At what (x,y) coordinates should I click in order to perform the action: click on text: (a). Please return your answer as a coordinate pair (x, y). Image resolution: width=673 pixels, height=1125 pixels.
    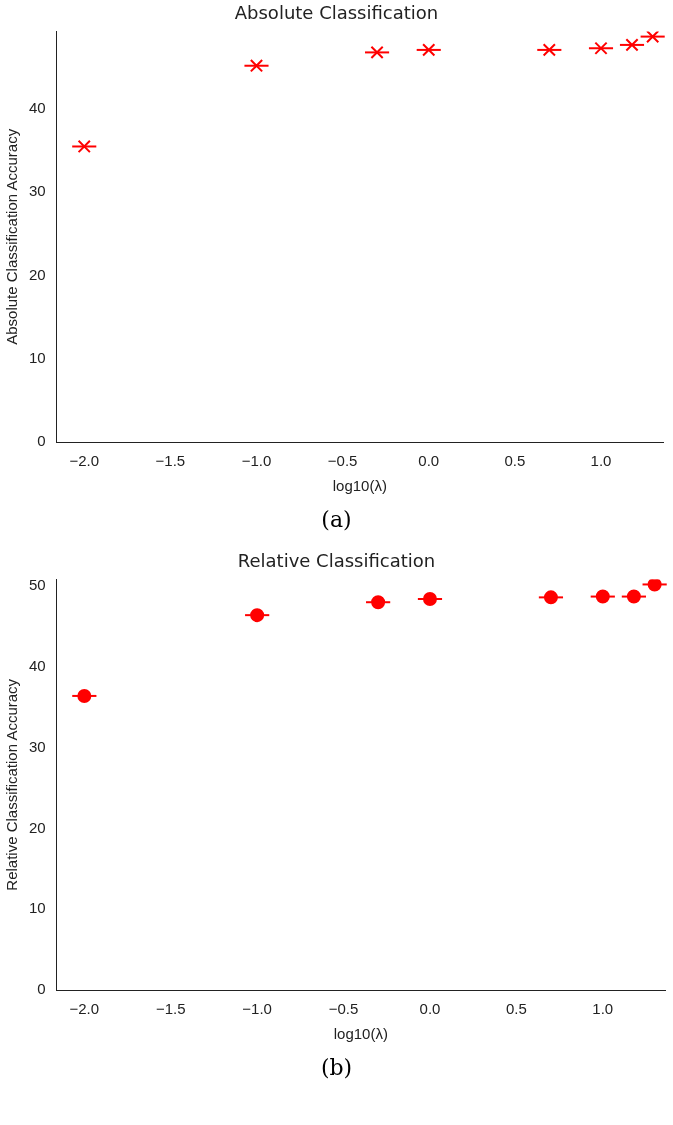
    Looking at the image, I should click on (336, 520).